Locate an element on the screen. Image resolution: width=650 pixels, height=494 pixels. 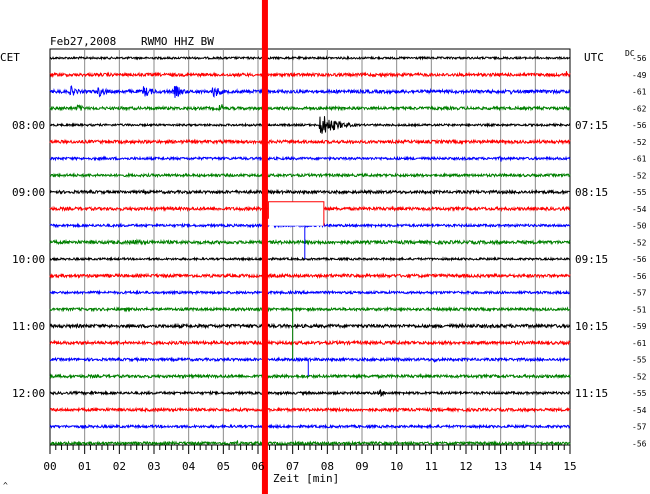
x-tick-label: 04 is located at coordinates (189, 466).